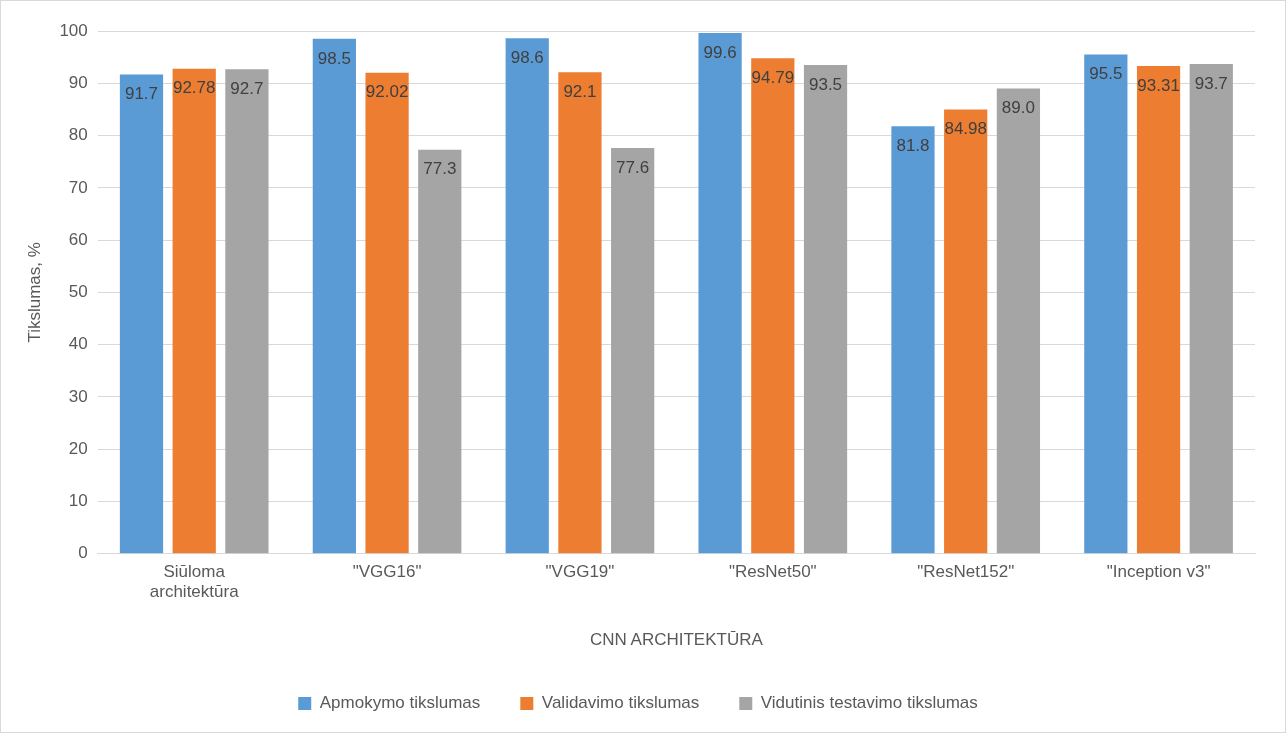  Describe the element at coordinates (869, 703) in the screenshot. I see `legend-label: Vidutinis testavimo tikslumas` at that location.